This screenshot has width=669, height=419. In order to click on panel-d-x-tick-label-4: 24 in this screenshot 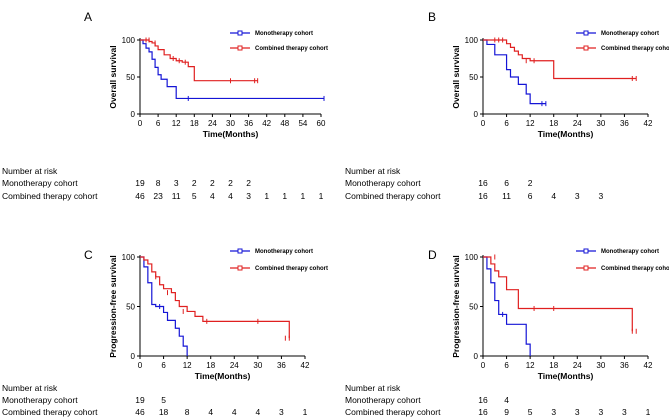, I will do `click(577, 365)`.